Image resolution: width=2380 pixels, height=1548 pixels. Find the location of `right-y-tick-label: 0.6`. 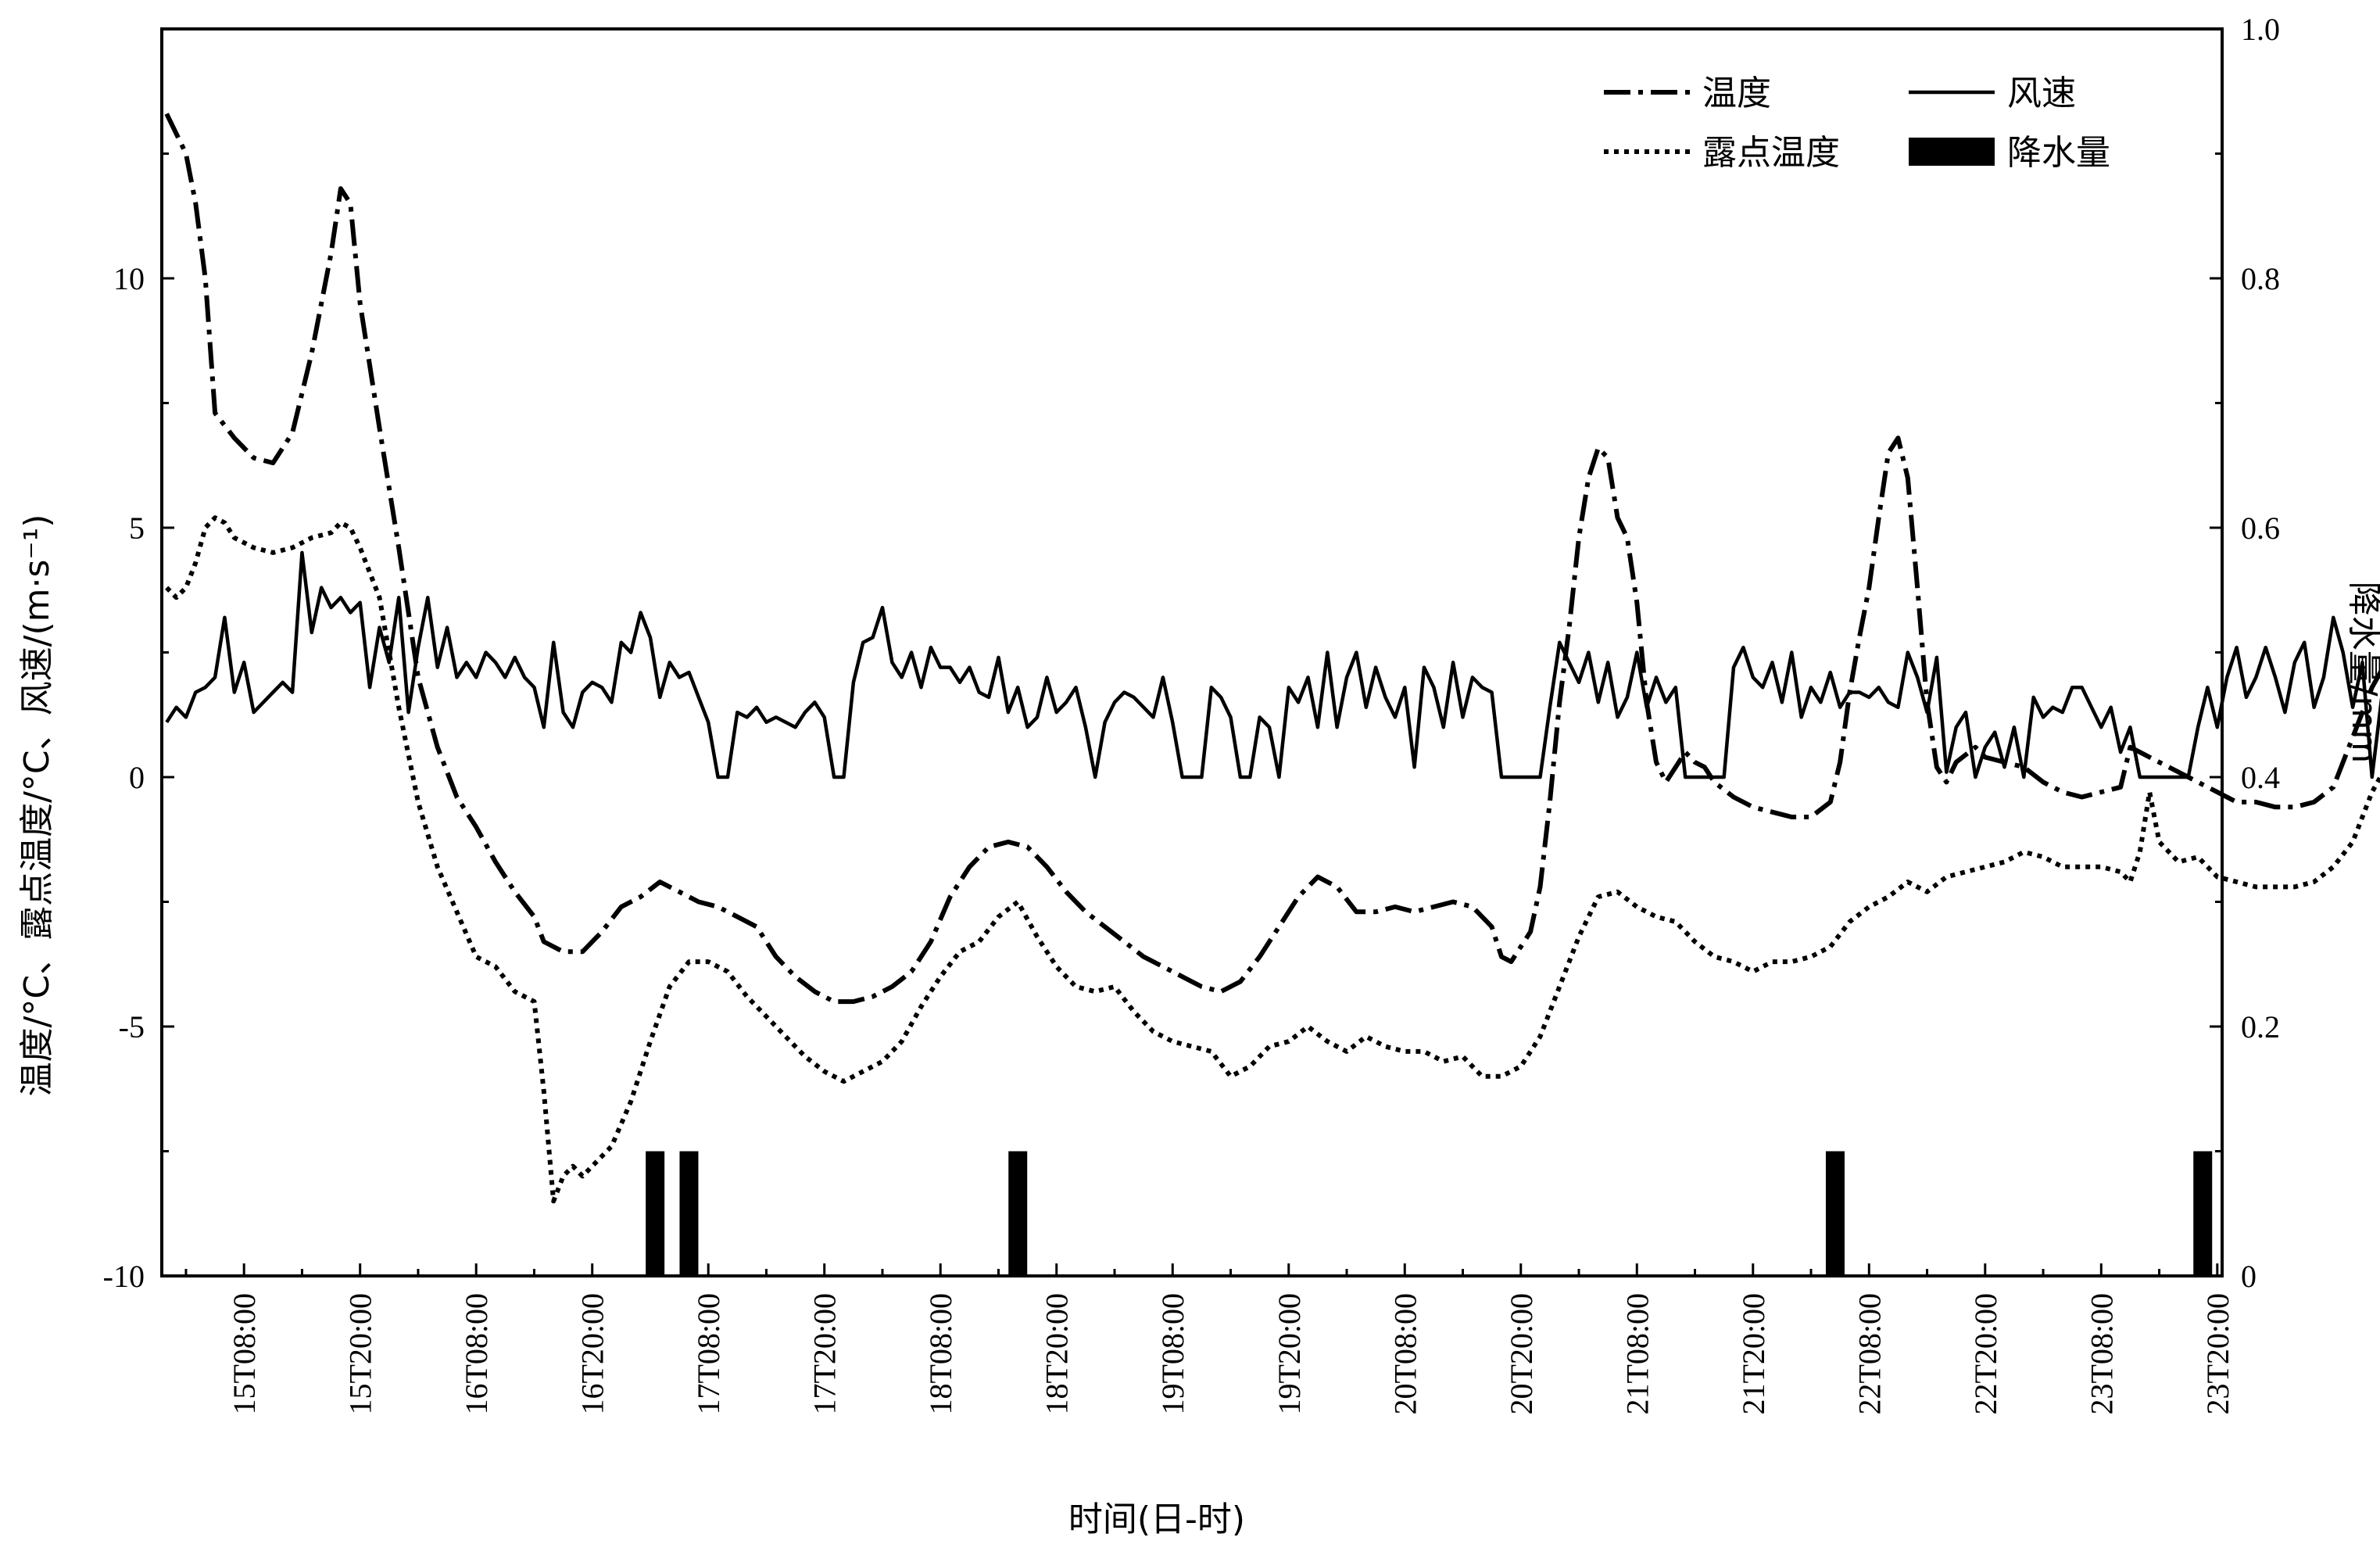

right-y-tick-label: 0.6 is located at coordinates (2260, 528).